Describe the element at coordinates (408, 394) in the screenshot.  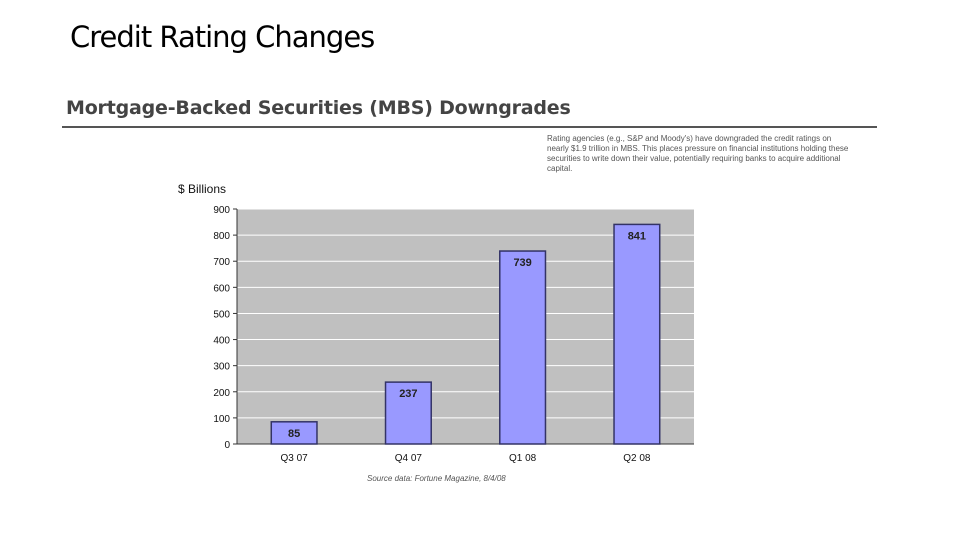
I see `data-label: 237` at that location.